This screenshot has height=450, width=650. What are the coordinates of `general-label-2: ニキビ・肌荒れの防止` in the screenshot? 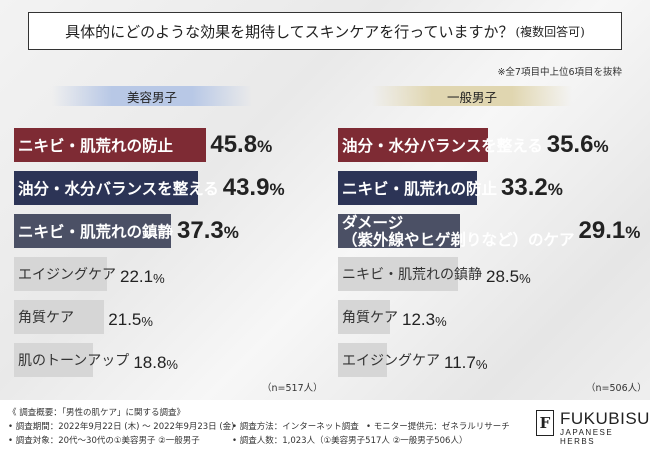 It's located at (420, 188).